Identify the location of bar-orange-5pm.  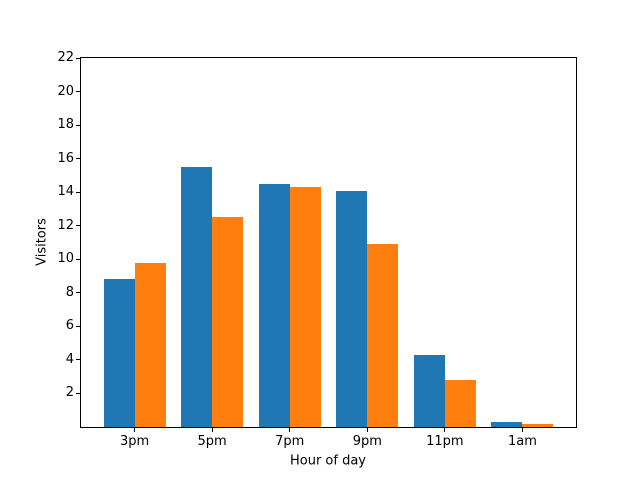
(228, 322).